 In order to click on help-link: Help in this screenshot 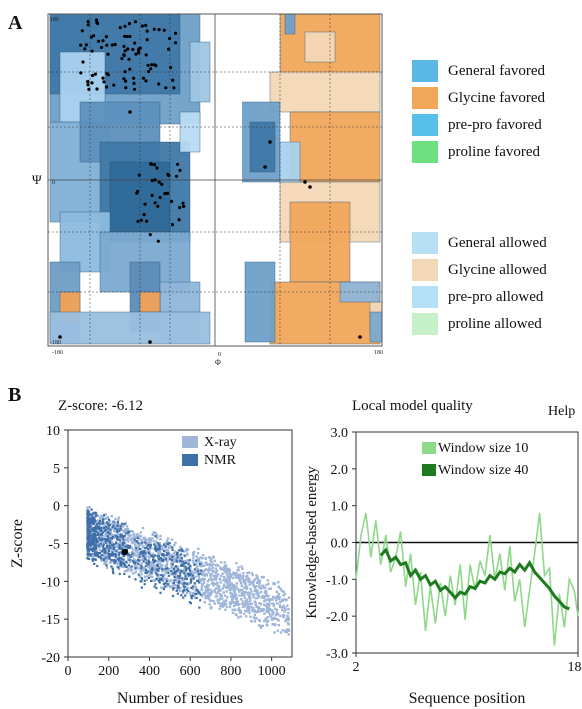, I will do `click(562, 411)`.